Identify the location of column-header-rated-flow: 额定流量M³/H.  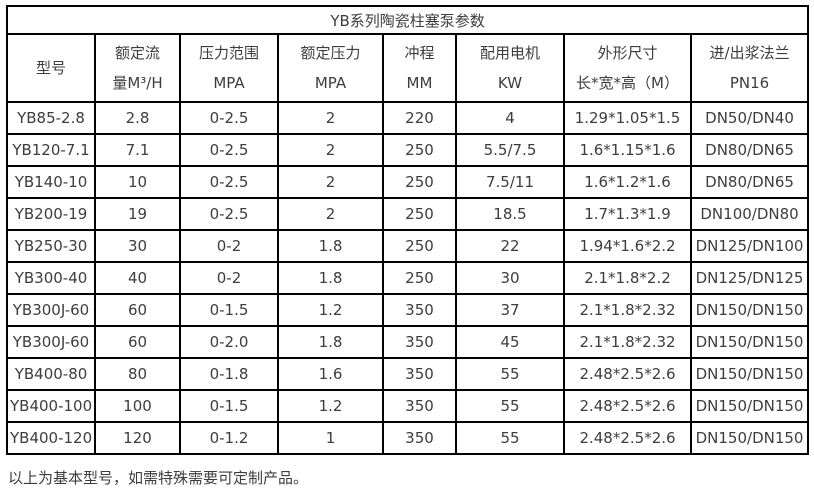
(137, 68).